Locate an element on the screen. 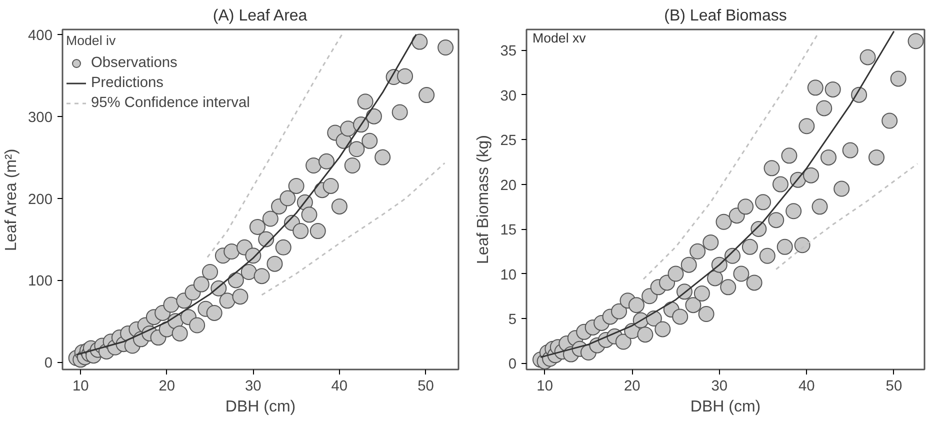  y-axis-title: Leaf Biomass (kg) is located at coordinates (483, 199).